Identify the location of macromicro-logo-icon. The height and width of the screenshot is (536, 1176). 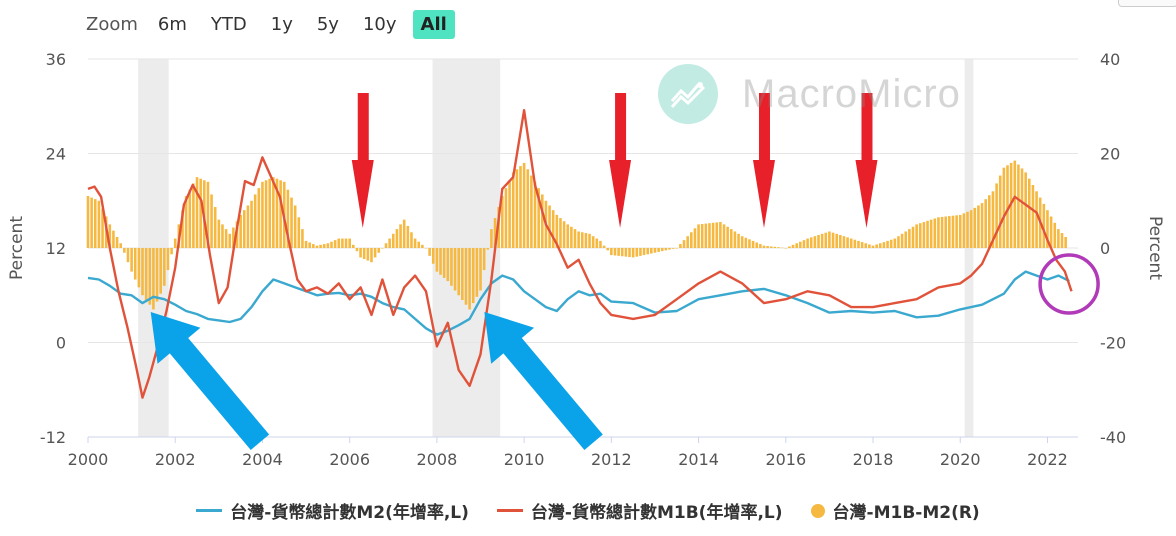
(688, 94).